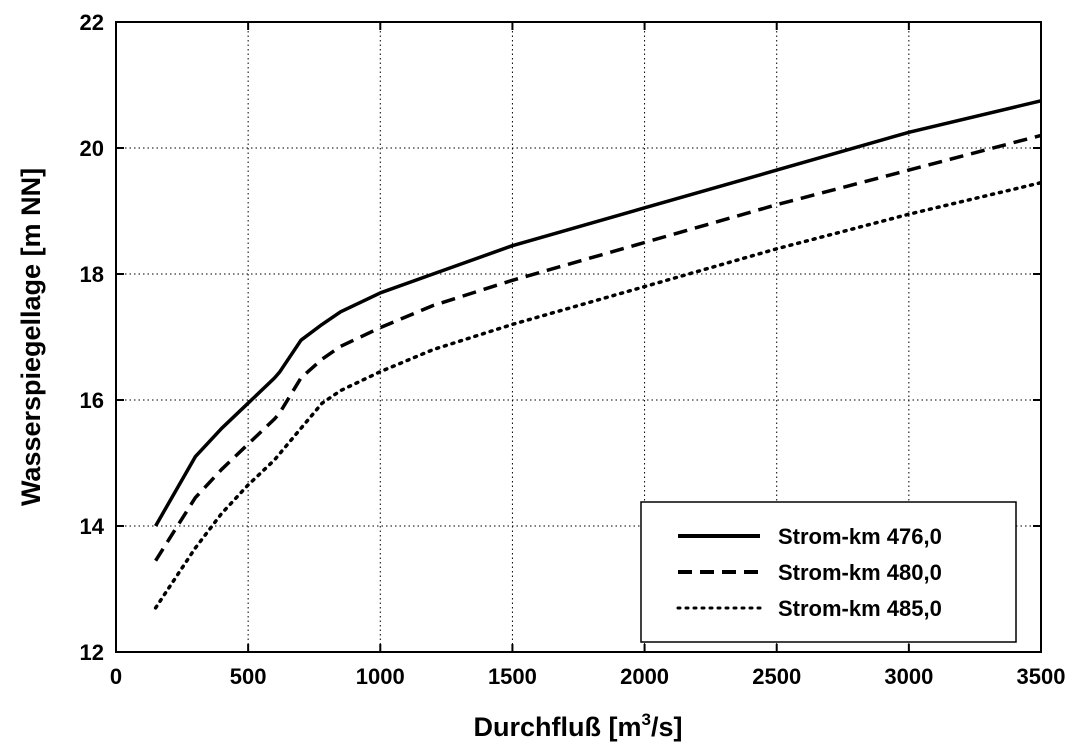  I want to click on x-tick-label: 500, so click(248, 676).